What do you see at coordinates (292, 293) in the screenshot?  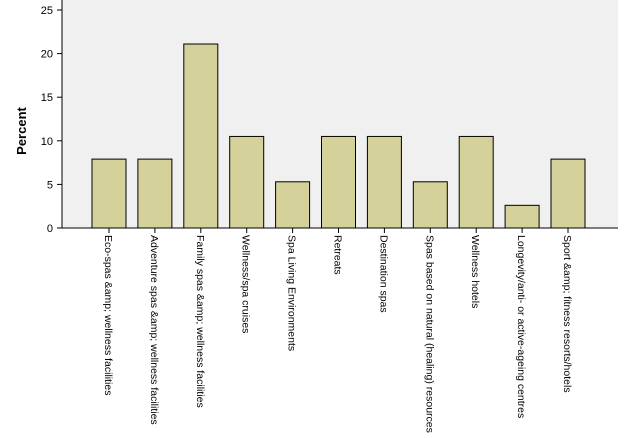 I see `x-tick-label: Spa Living Environments` at bounding box center [292, 293].